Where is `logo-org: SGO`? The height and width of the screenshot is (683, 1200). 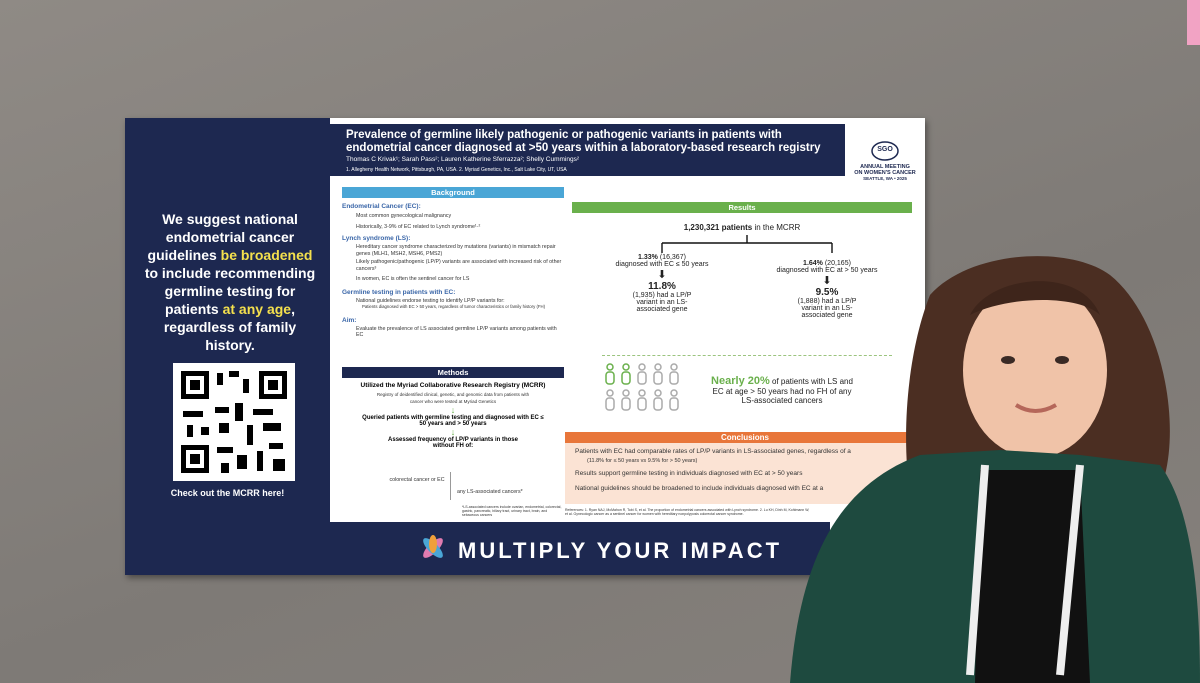
logo-org: SGO is located at coordinates (885, 149).